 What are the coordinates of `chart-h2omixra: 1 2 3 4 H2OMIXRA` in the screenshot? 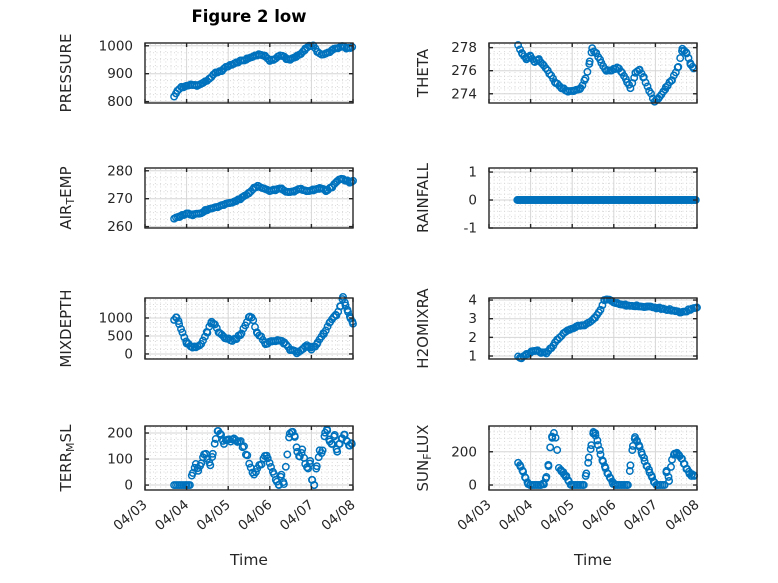 It's located at (557, 328).